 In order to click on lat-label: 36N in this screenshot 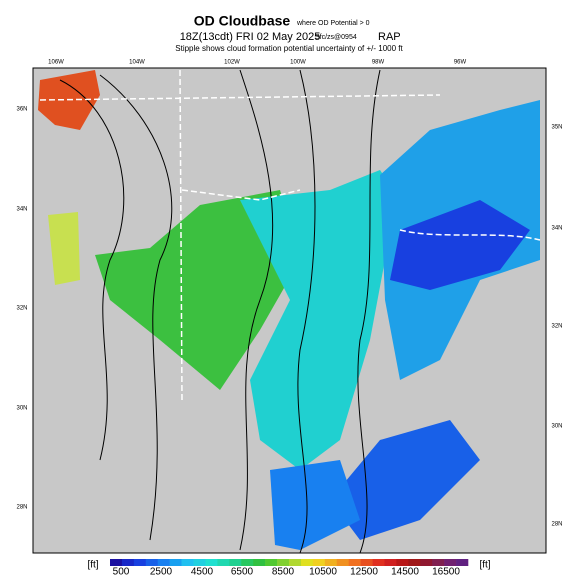, I will do `click(21, 110)`.